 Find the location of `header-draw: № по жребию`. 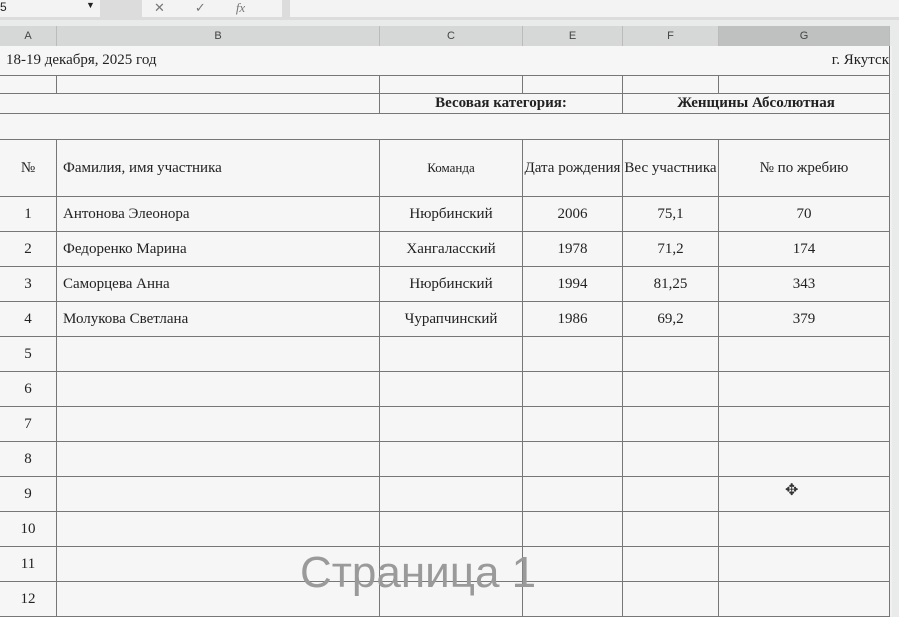

header-draw: № по жребию is located at coordinates (804, 168).